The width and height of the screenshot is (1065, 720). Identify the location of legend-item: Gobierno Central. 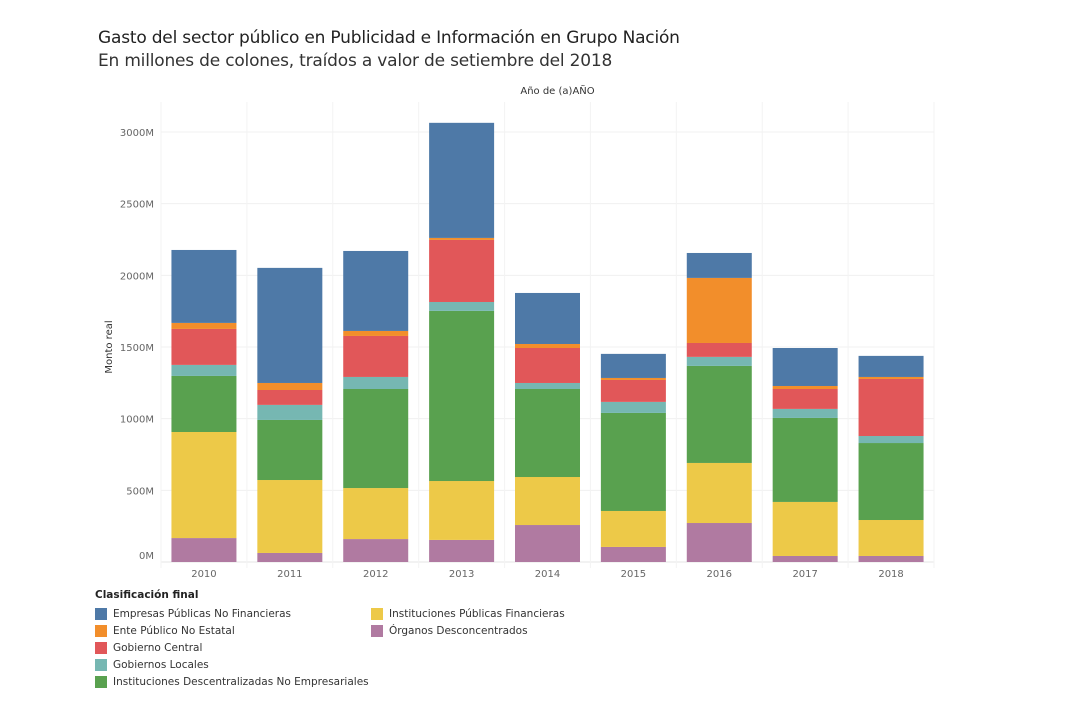
(148, 647).